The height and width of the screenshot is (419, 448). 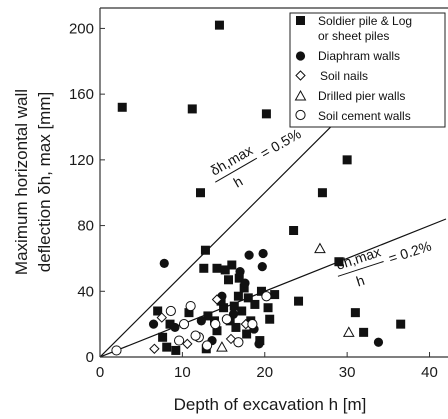 What do you see at coordinates (429, 372) in the screenshot?
I see `x-tick-label: 40` at bounding box center [429, 372].